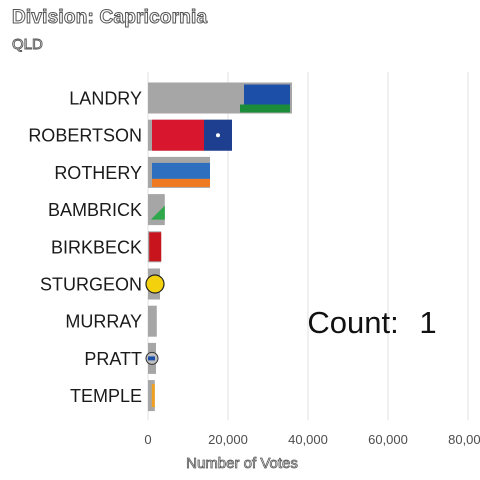 The width and height of the screenshot is (480, 480). What do you see at coordinates (91, 285) in the screenshot?
I see `category-label: STURGEON` at bounding box center [91, 285].